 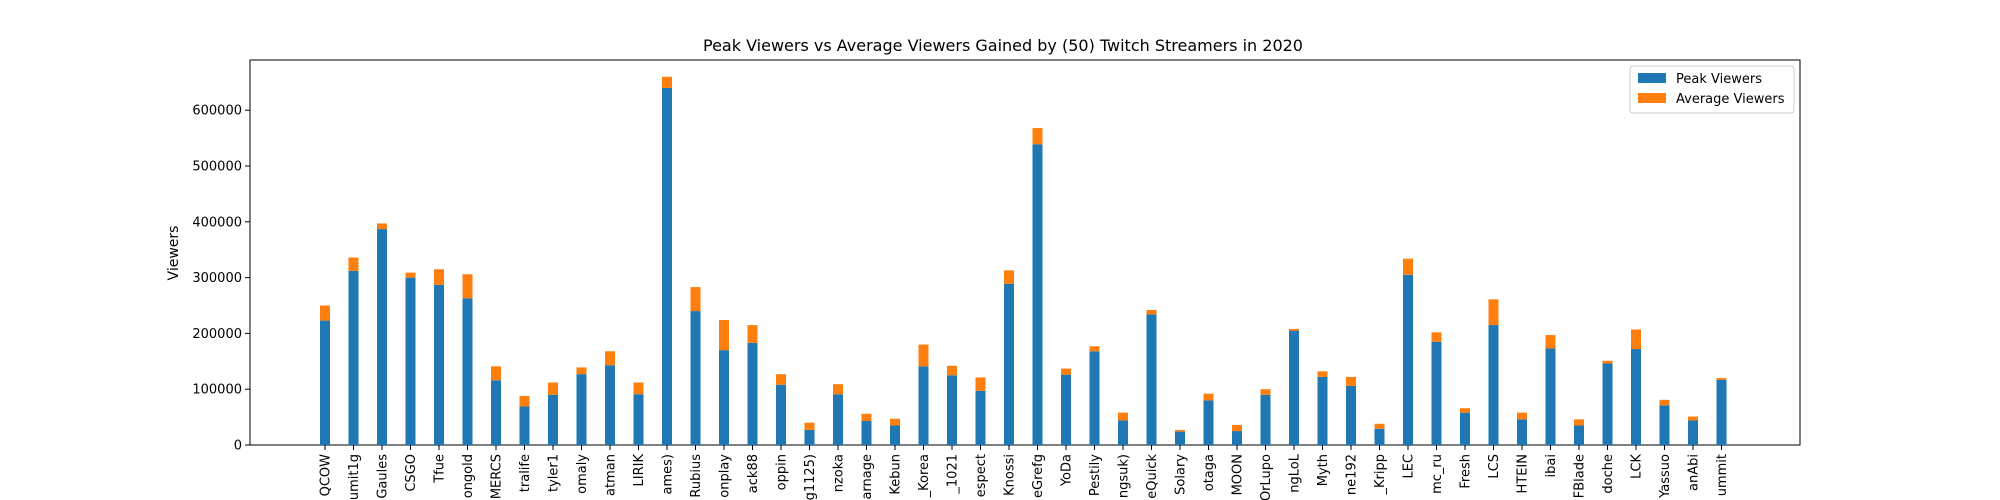 I want to click on x-tick-label: OrLupo, so click(x=1266, y=477).